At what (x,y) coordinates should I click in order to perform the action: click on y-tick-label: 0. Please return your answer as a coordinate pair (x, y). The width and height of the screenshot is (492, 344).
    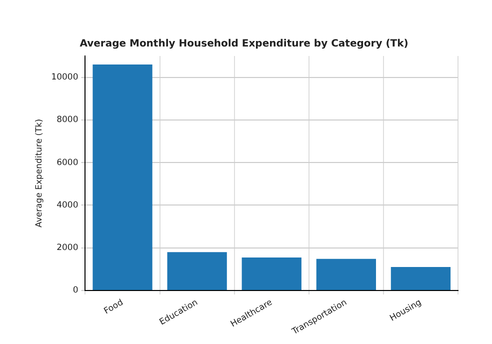
    Looking at the image, I should click on (75, 291).